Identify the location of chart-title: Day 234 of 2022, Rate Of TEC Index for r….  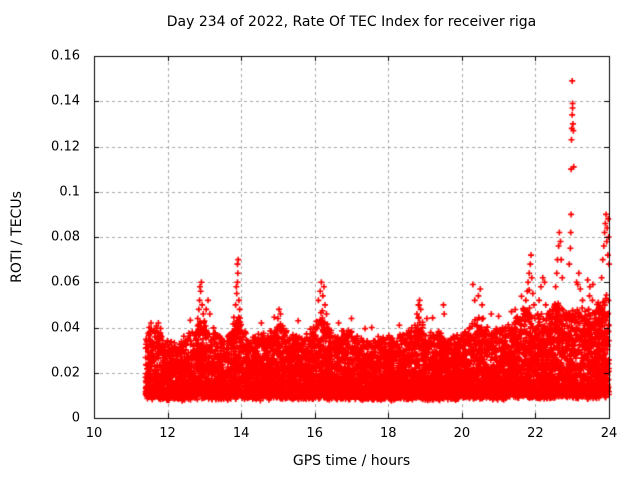
(351, 22).